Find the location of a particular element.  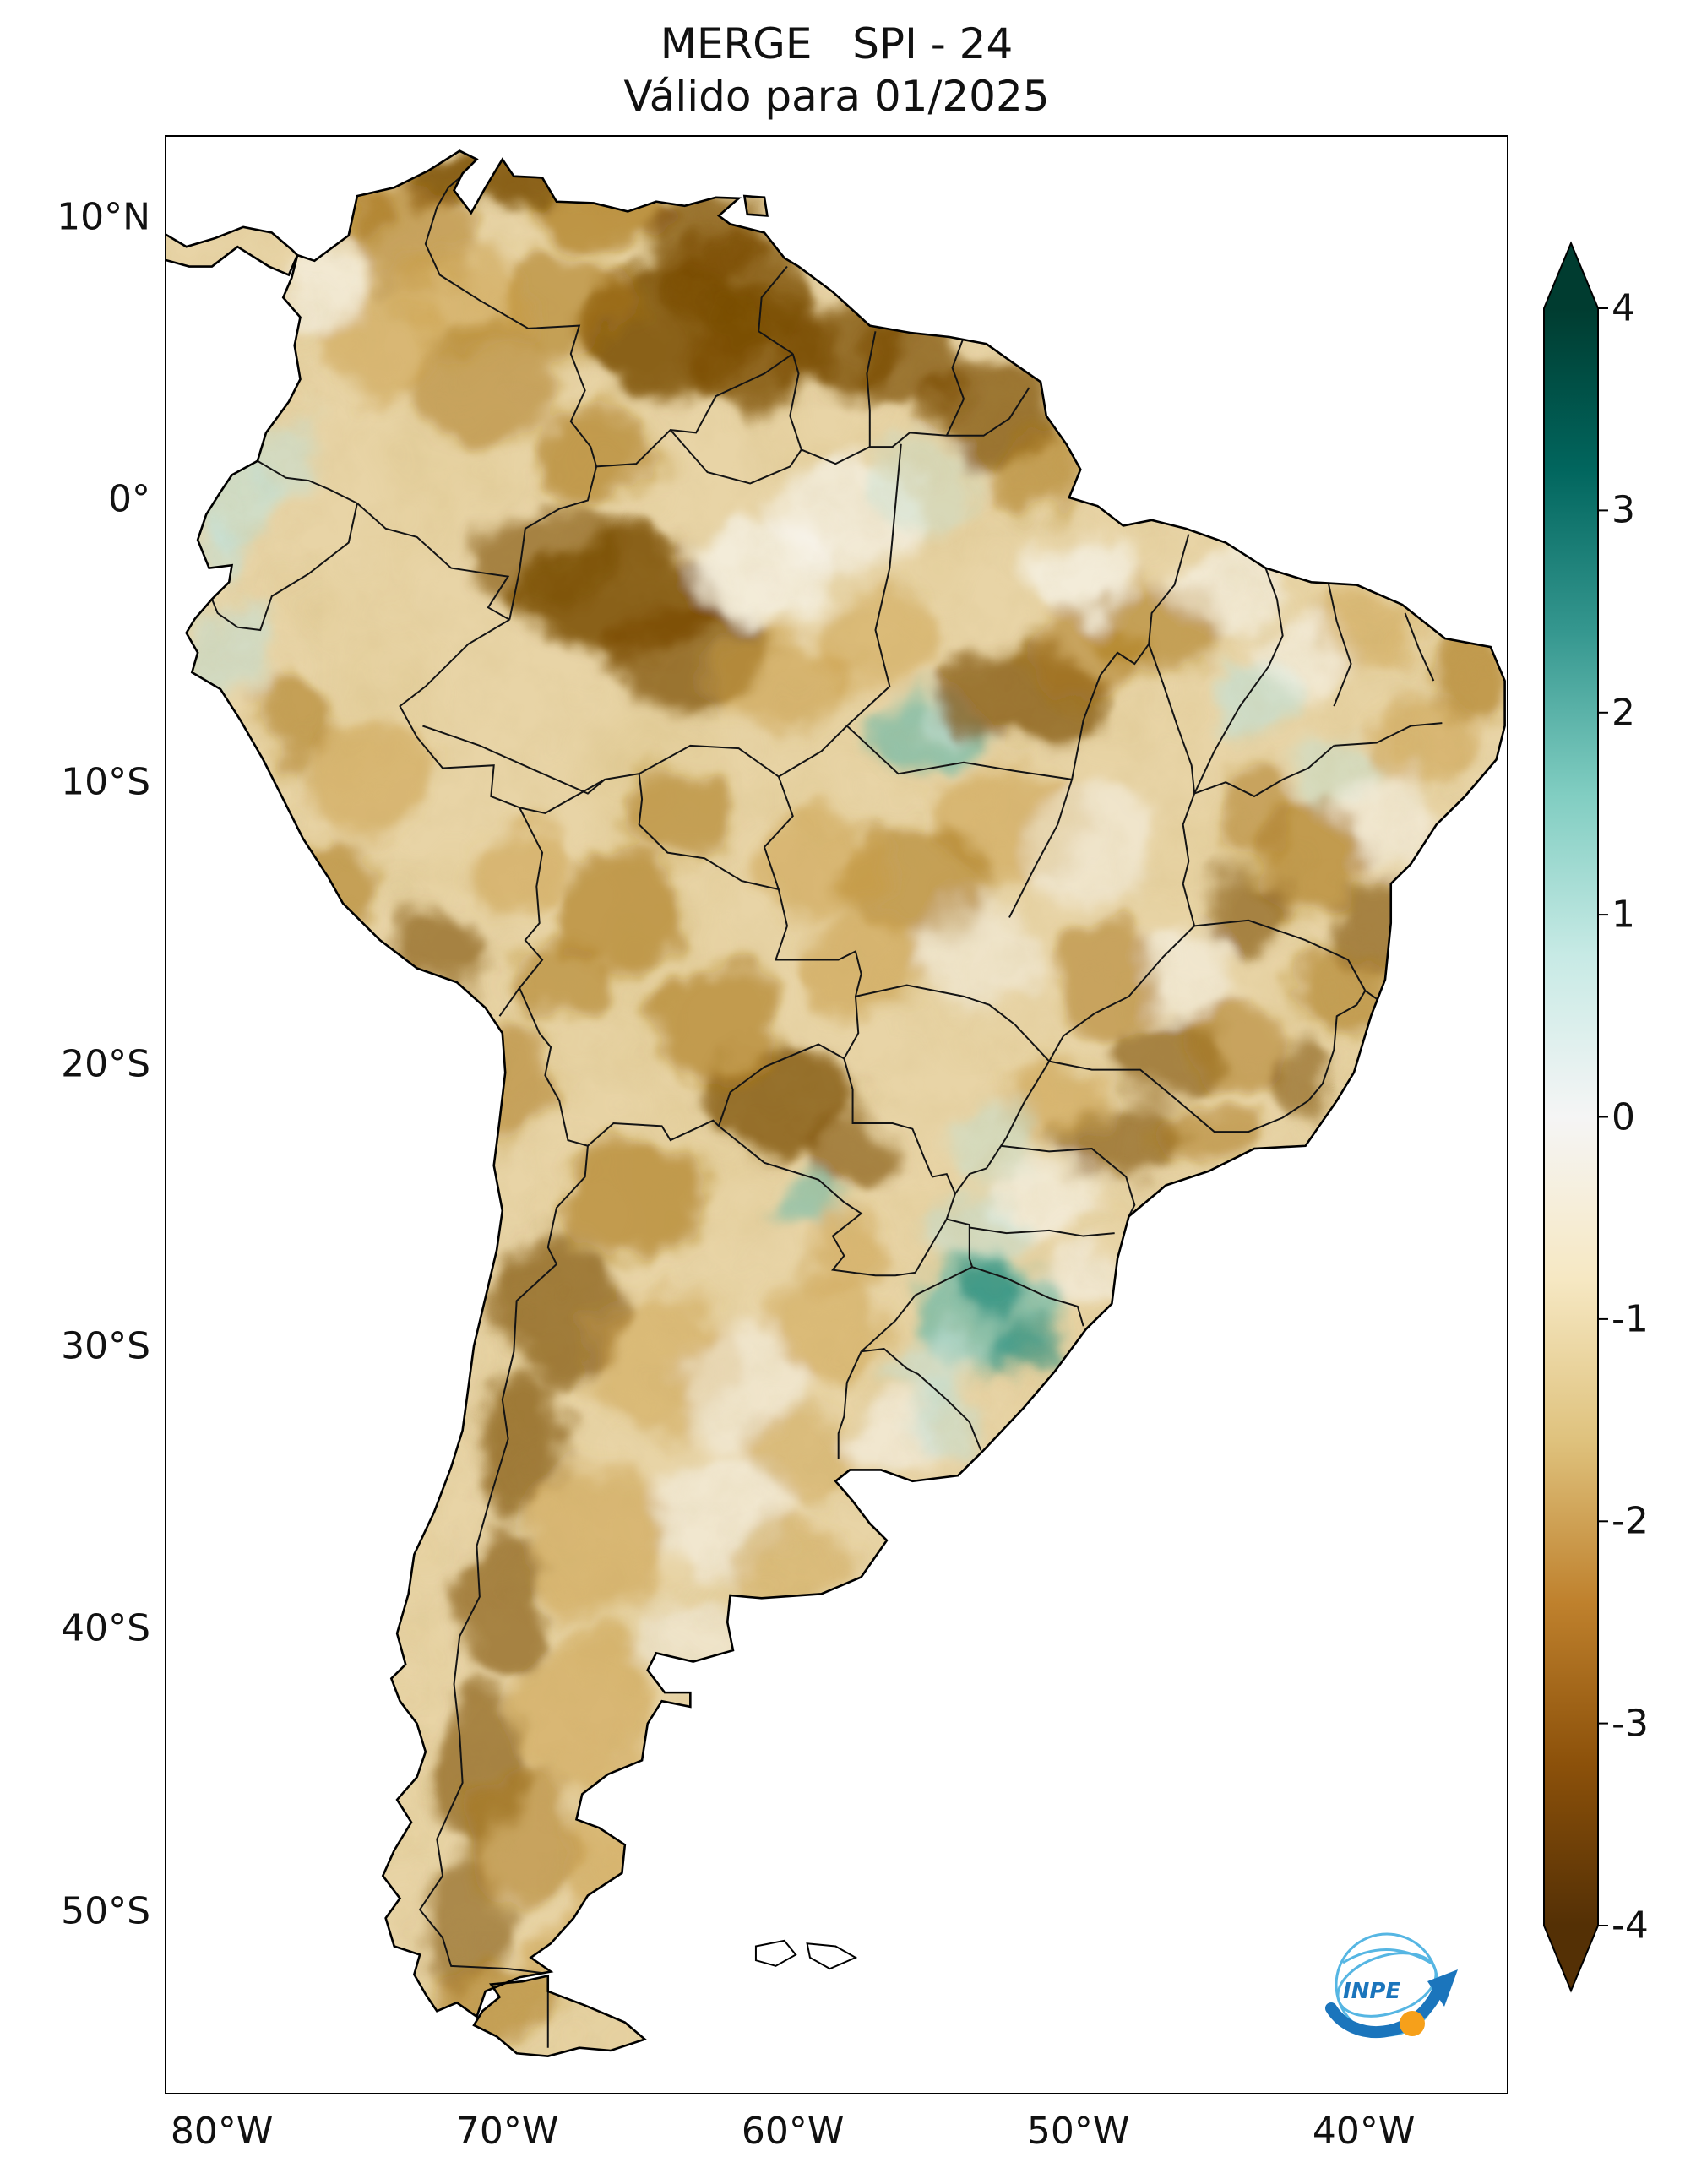

colorbar-tick-label: -4 is located at coordinates (1630, 1926).